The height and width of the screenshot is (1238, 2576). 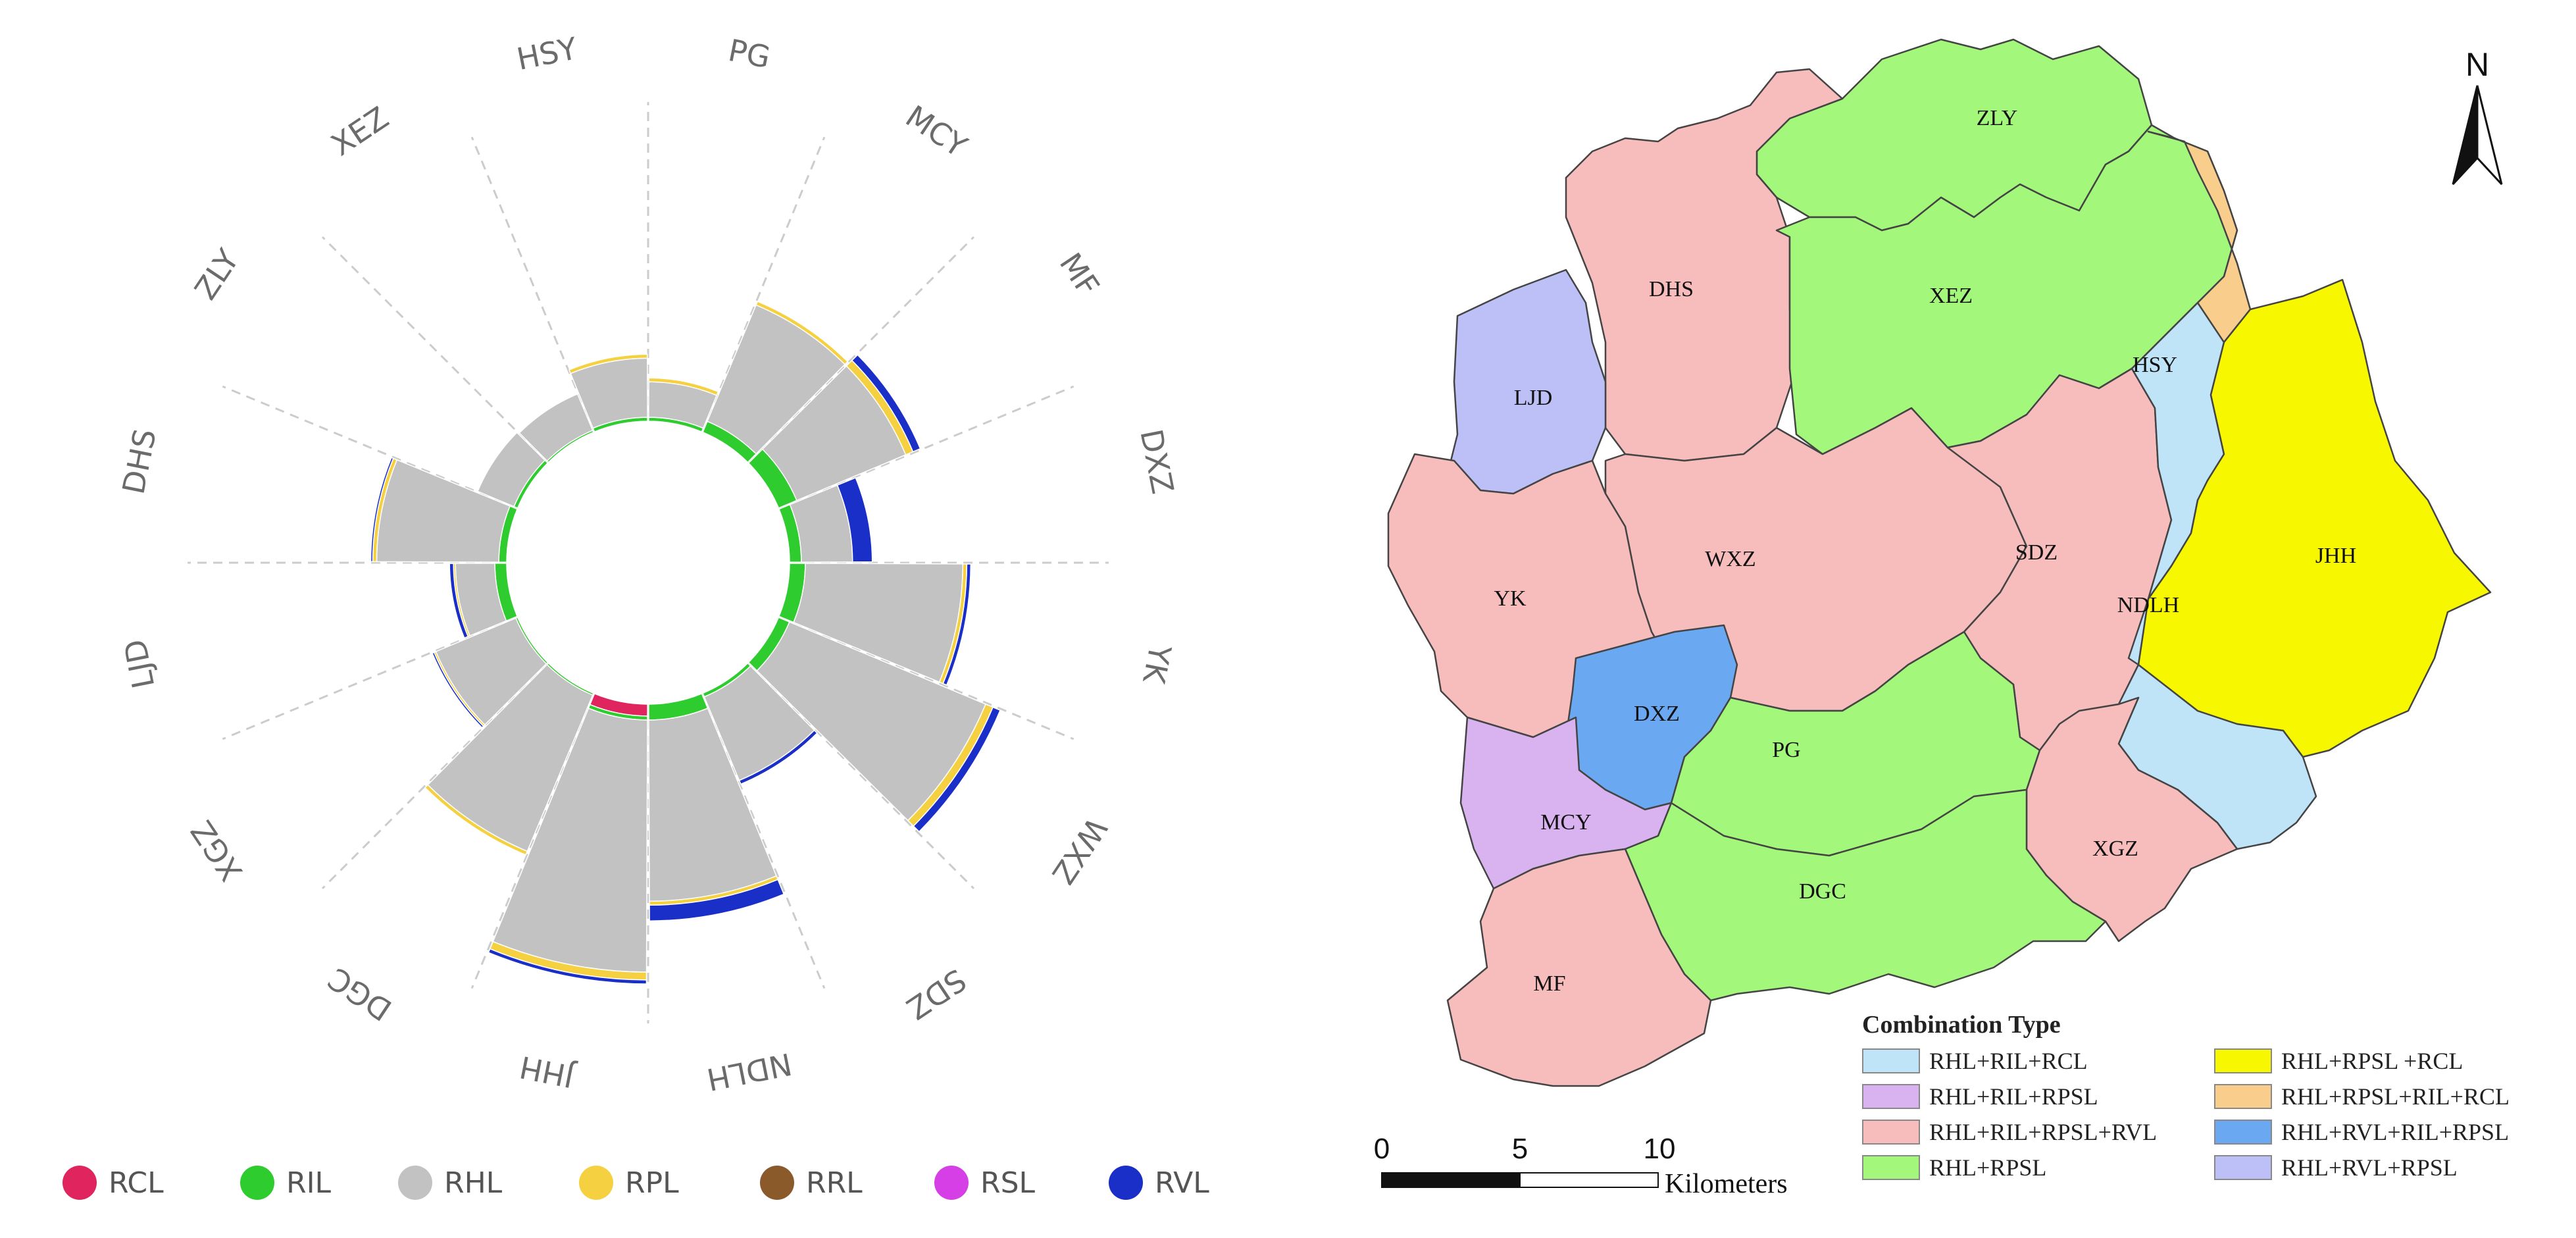 I want to click on bar-segment-rvl-jhh, so click(x=567, y=967).